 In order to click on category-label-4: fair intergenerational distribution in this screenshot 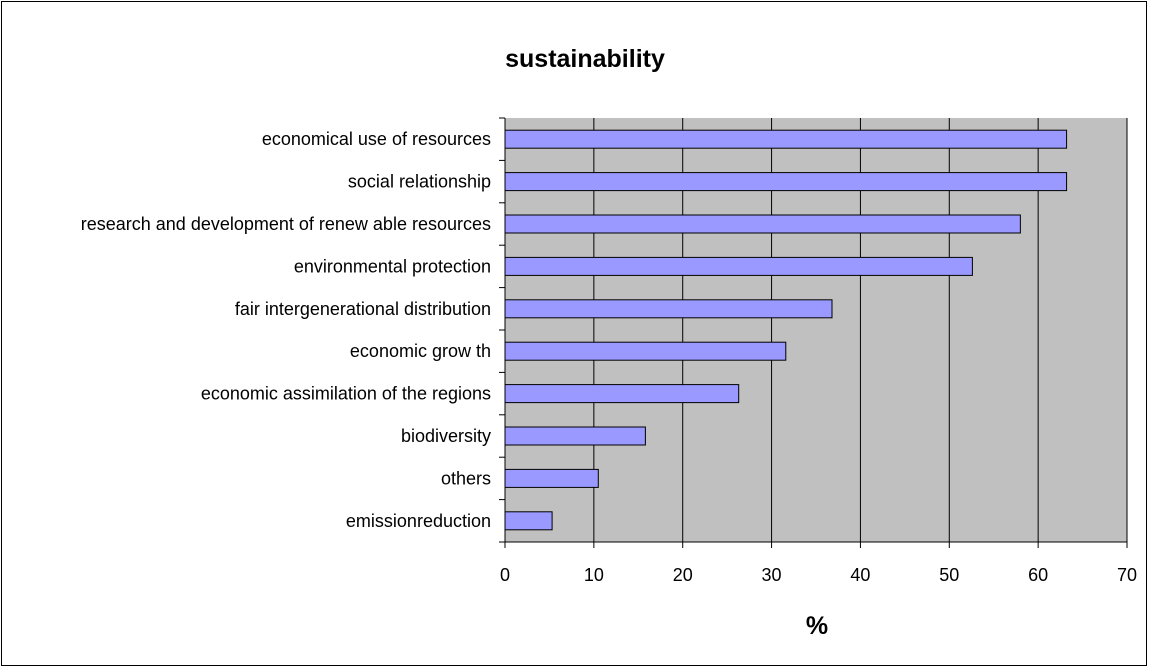, I will do `click(363, 309)`.